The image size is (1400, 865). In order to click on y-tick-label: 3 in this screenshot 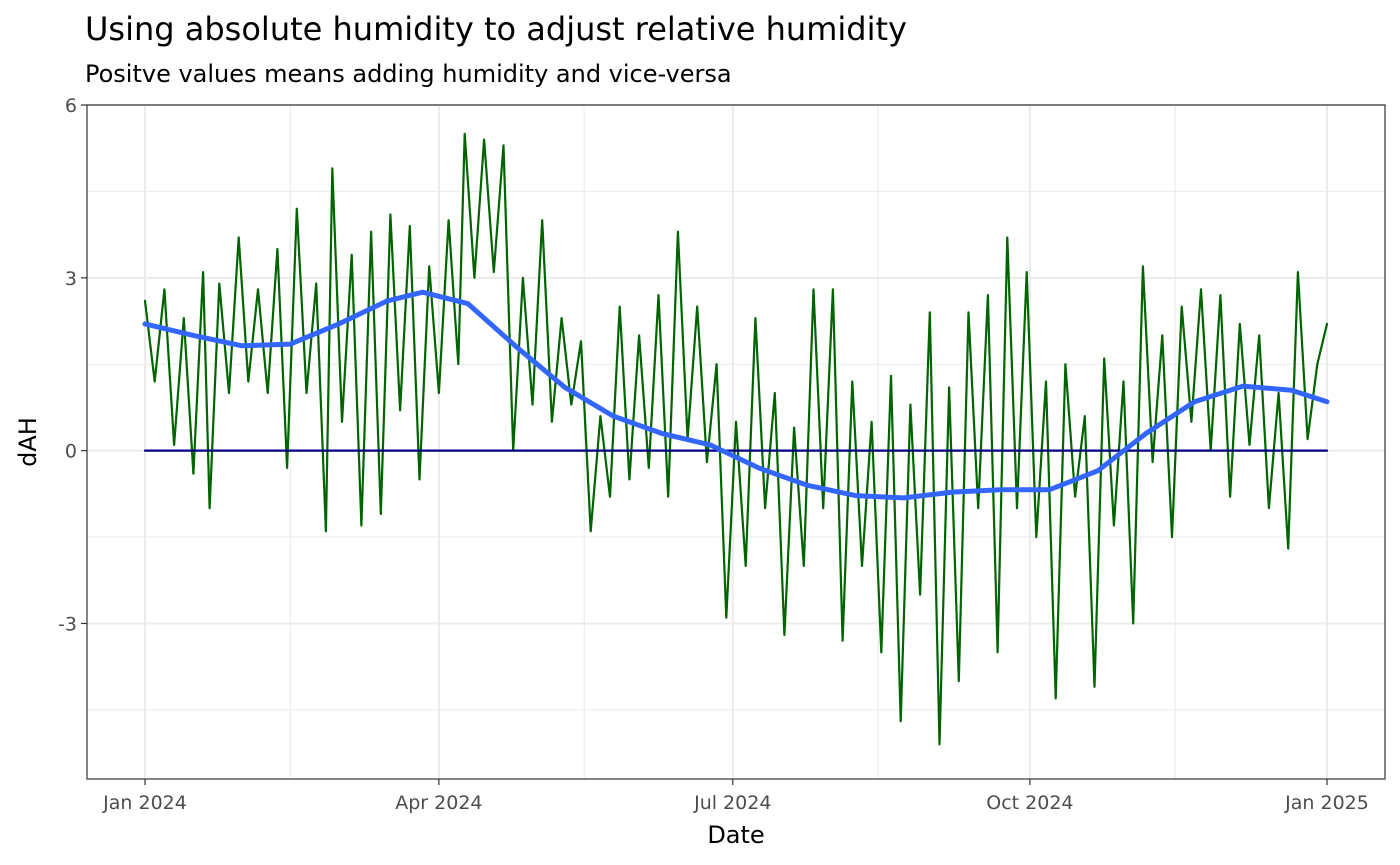, I will do `click(71, 279)`.